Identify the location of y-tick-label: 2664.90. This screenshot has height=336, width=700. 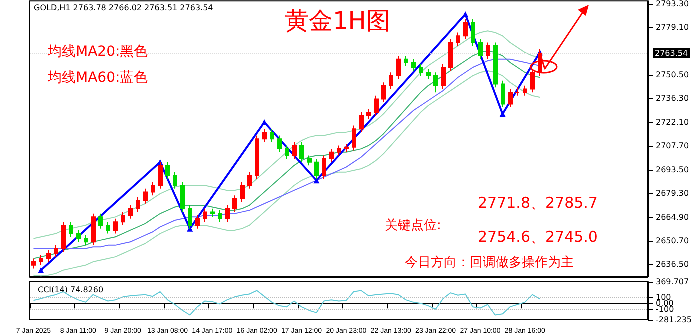
(673, 217).